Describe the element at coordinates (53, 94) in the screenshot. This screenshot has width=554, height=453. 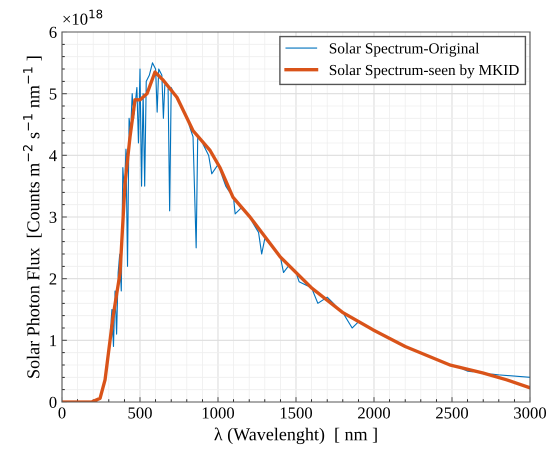
I see `y-tick-label: 5` at that location.